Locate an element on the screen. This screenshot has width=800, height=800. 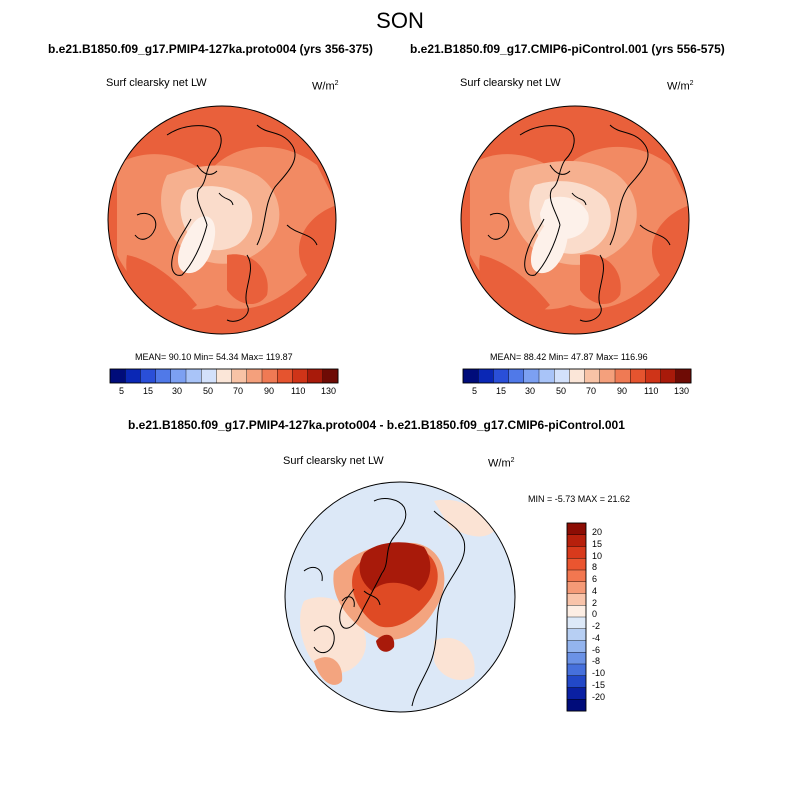
right-units-label: W/m2 is located at coordinates (680, 86).